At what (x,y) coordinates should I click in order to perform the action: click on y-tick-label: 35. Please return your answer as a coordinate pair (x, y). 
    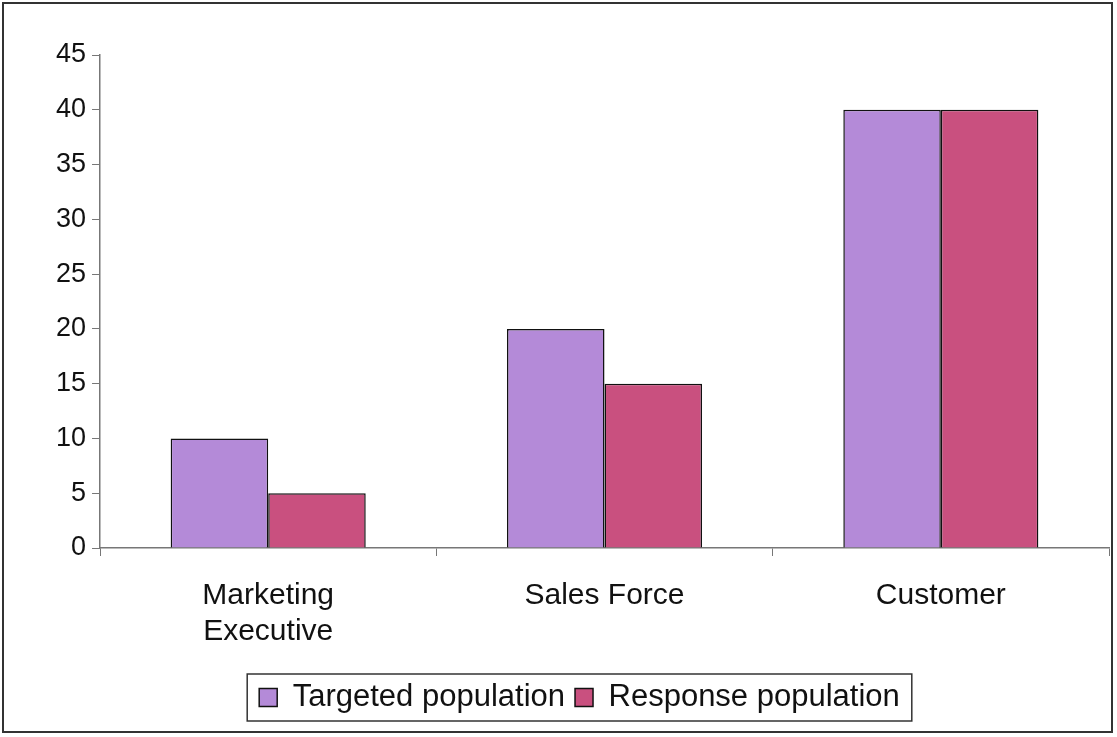
    Looking at the image, I should click on (71, 163).